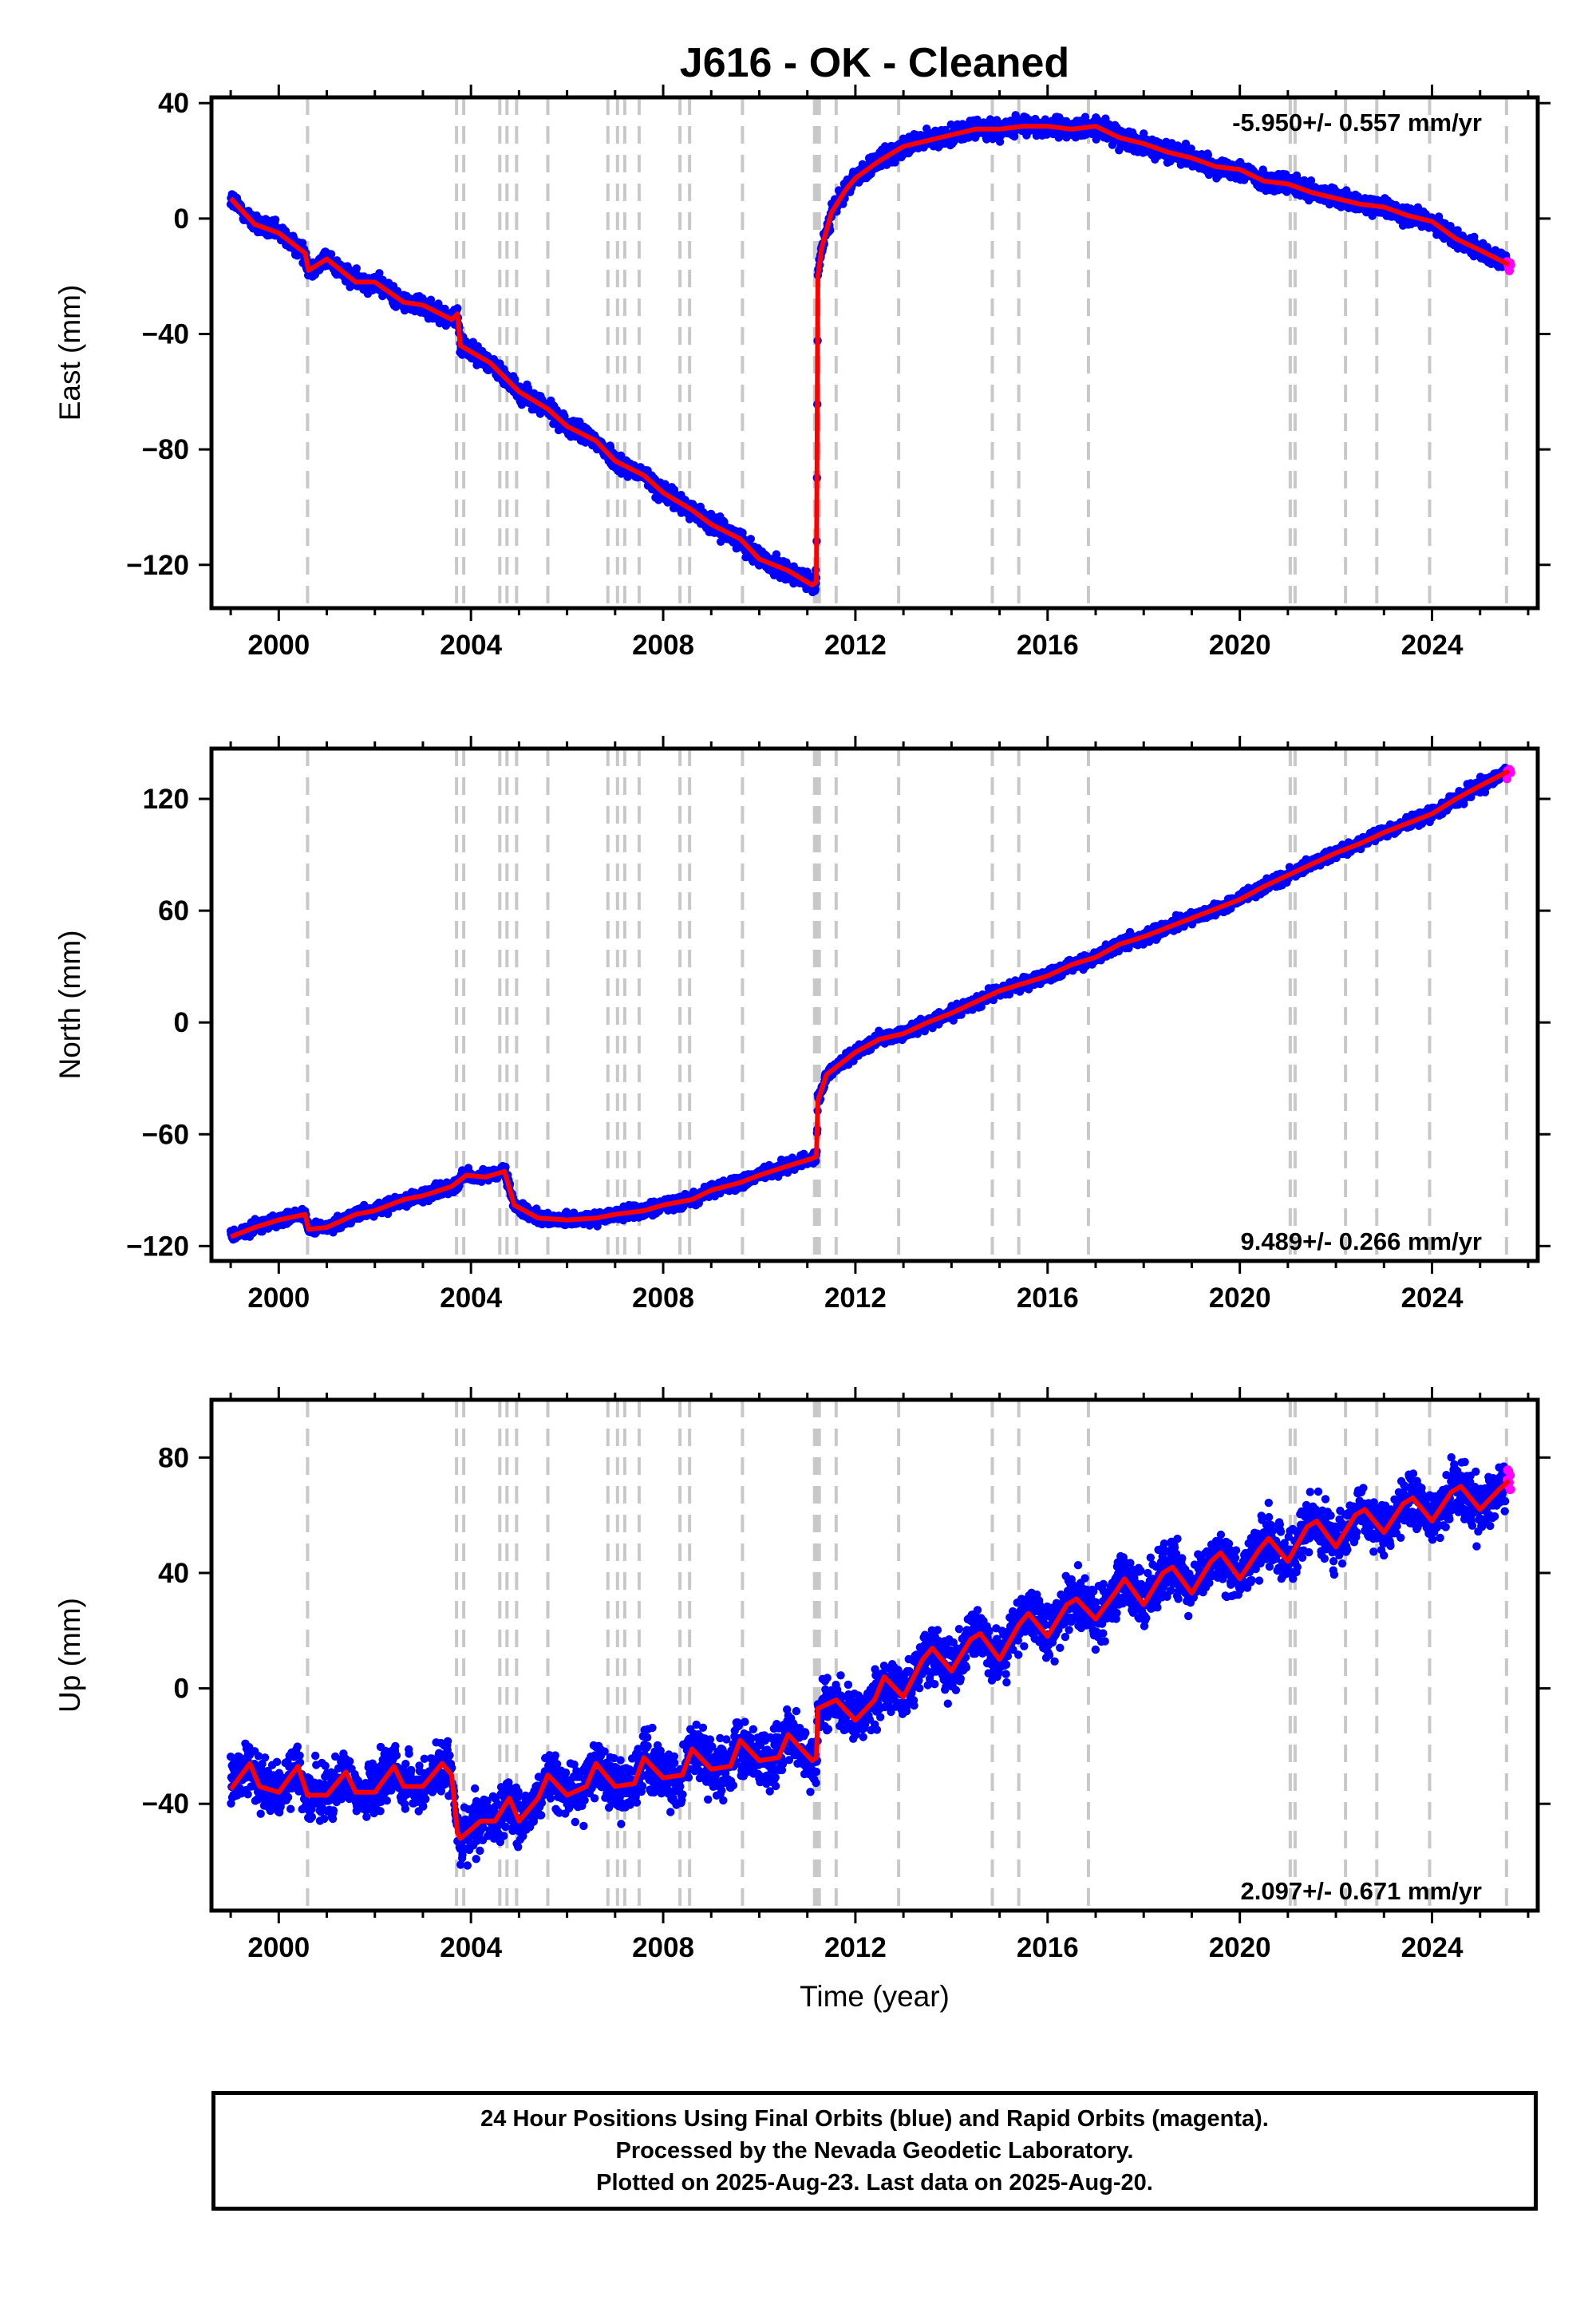 This screenshot has width=1596, height=2316. Describe the element at coordinates (1048, 645) in the screenshot. I see `x-tick-label: 2016` at that location.